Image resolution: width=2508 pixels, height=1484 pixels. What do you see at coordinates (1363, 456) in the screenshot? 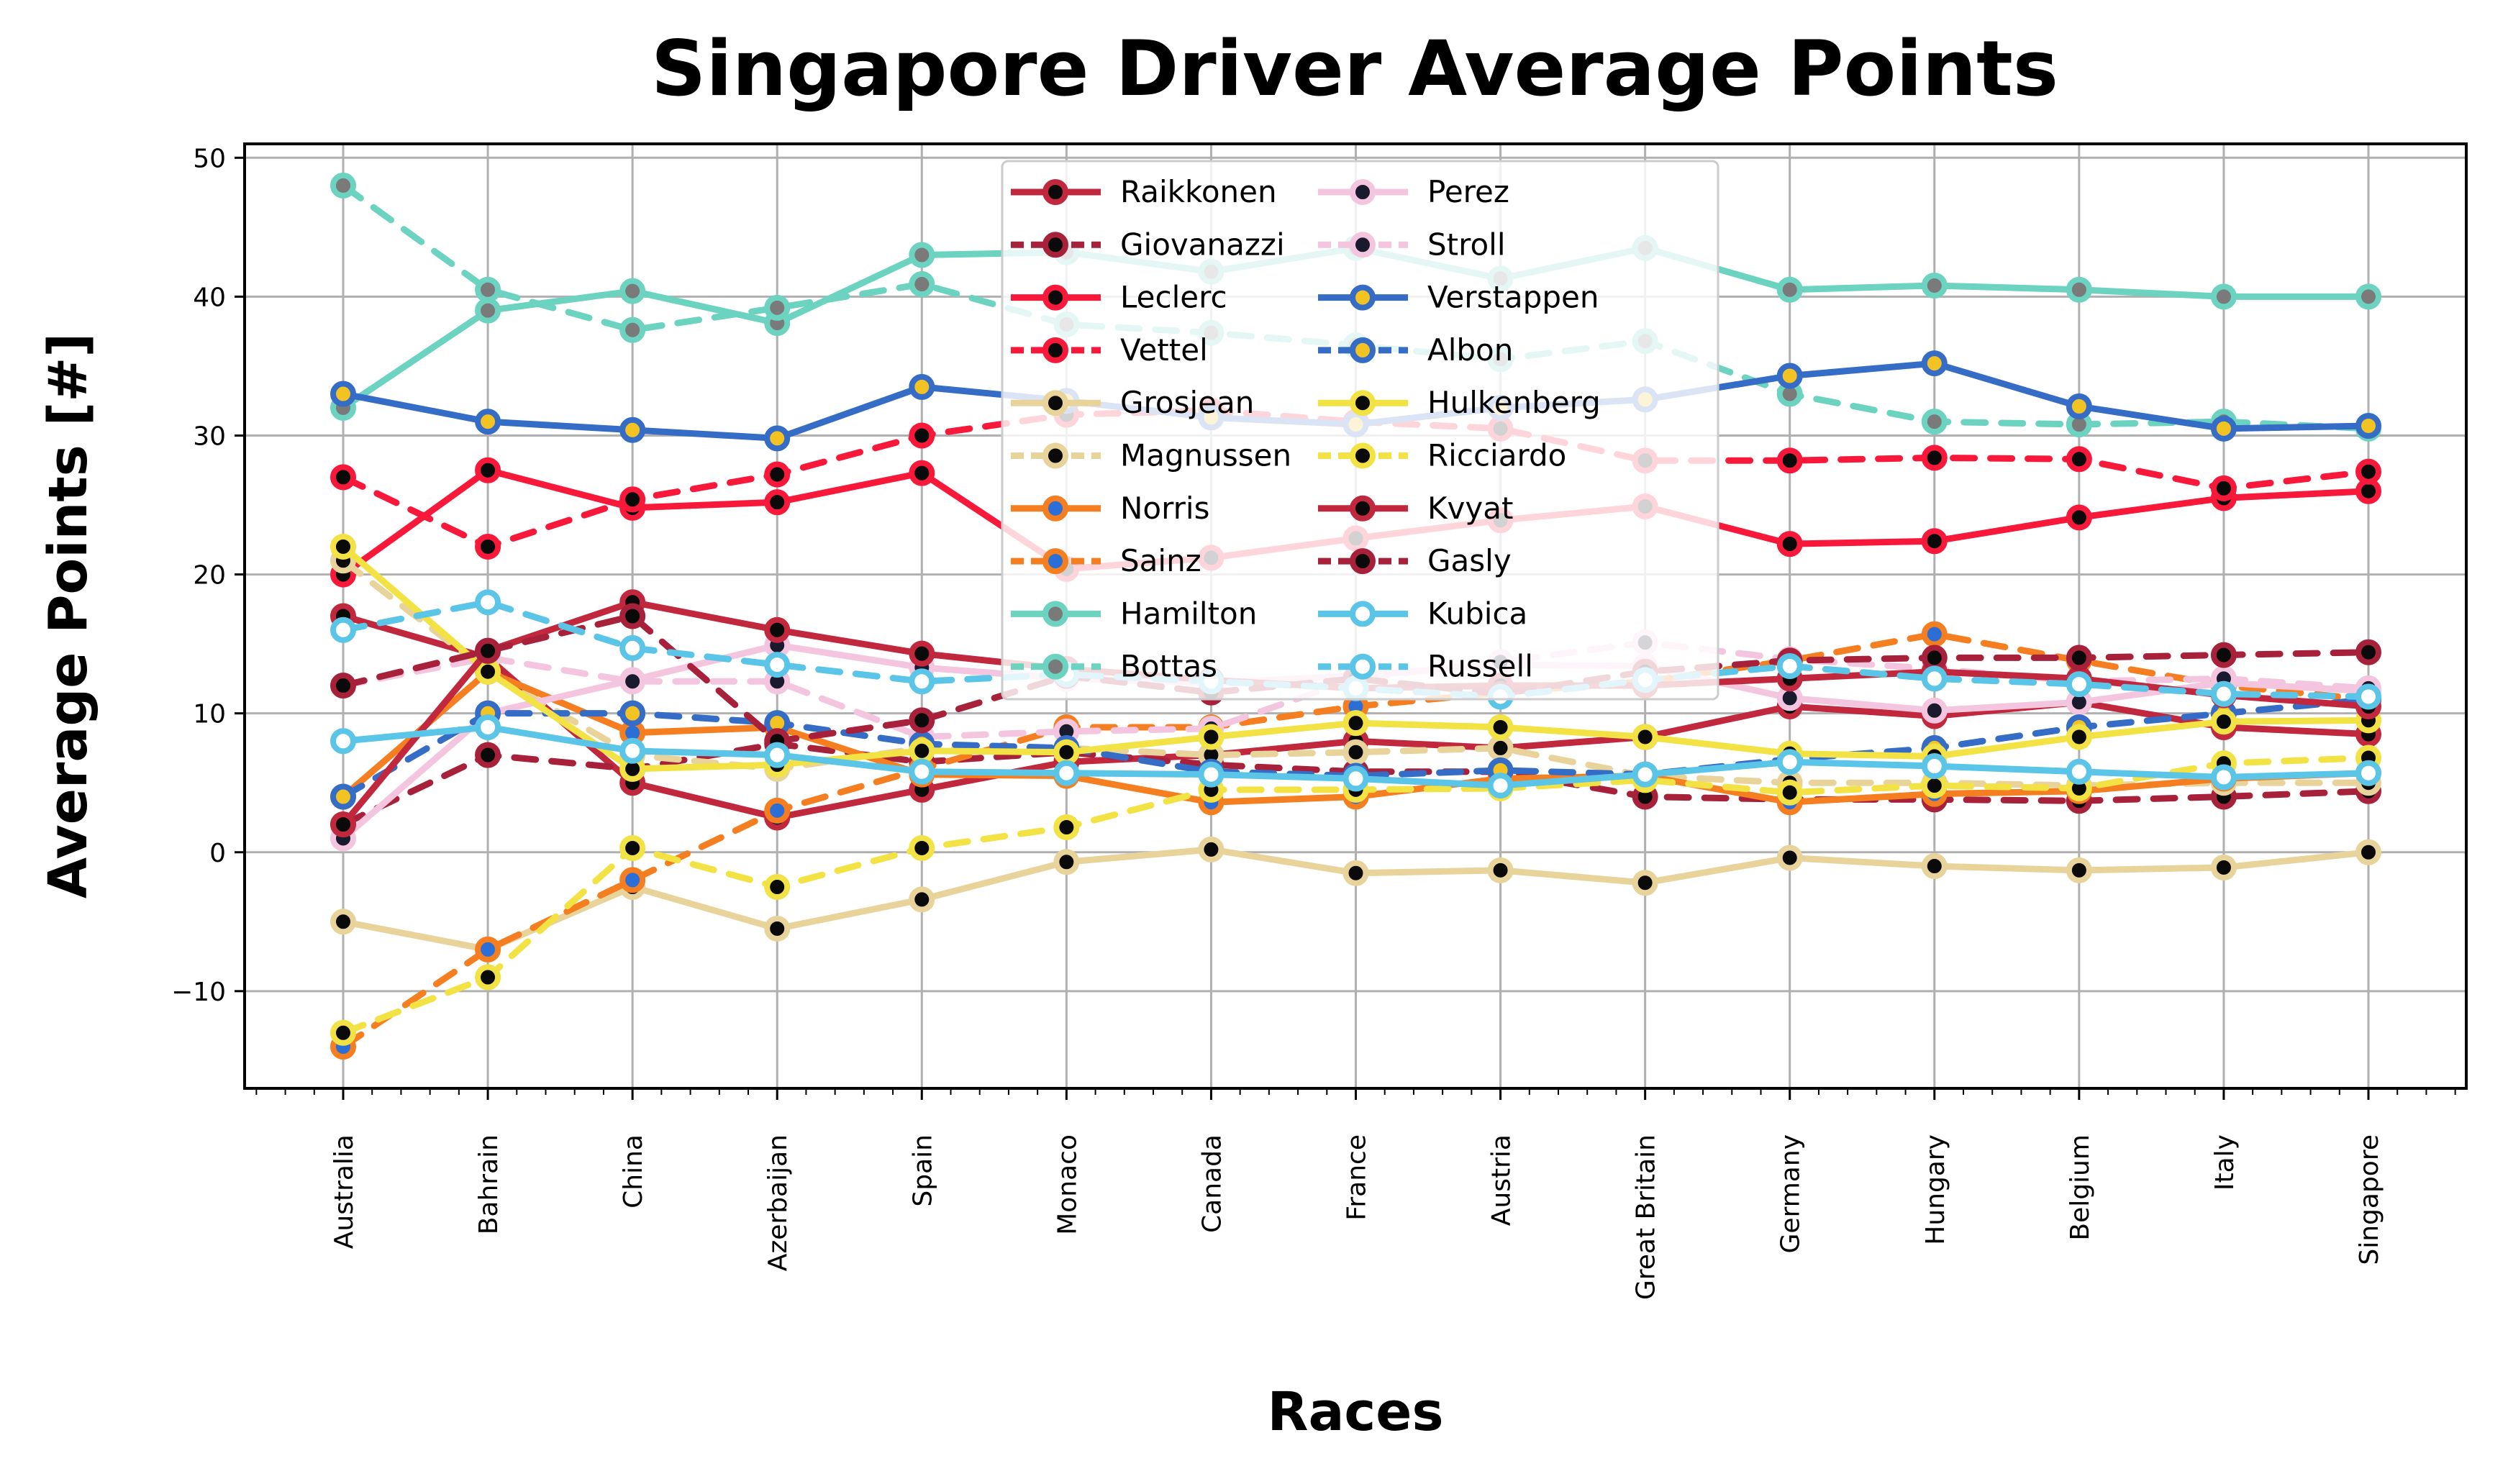
I see `legend-marker-ricciardo` at bounding box center [1363, 456].